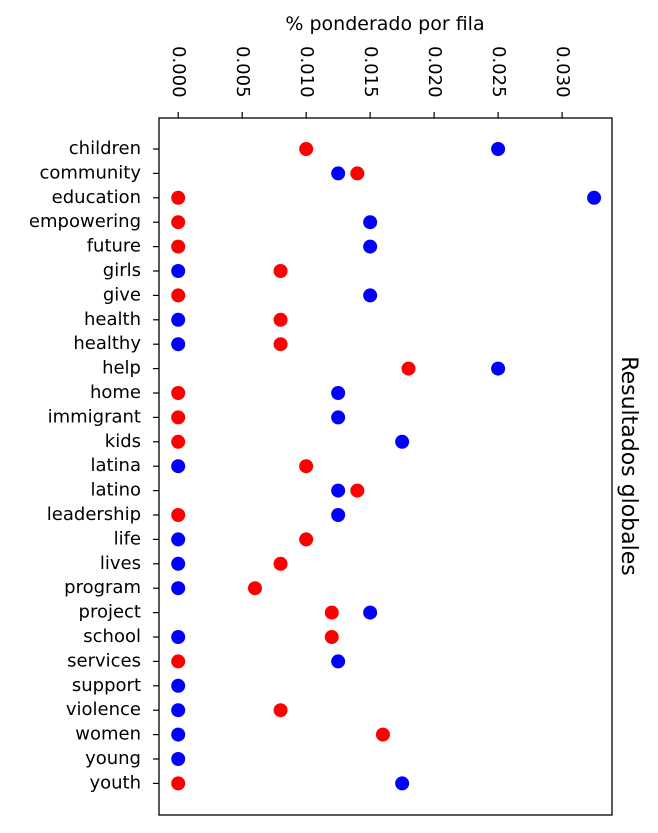 Image resolution: width=658 pixels, height=833 pixels. What do you see at coordinates (122, 294) in the screenshot?
I see `category-label: give` at bounding box center [122, 294].